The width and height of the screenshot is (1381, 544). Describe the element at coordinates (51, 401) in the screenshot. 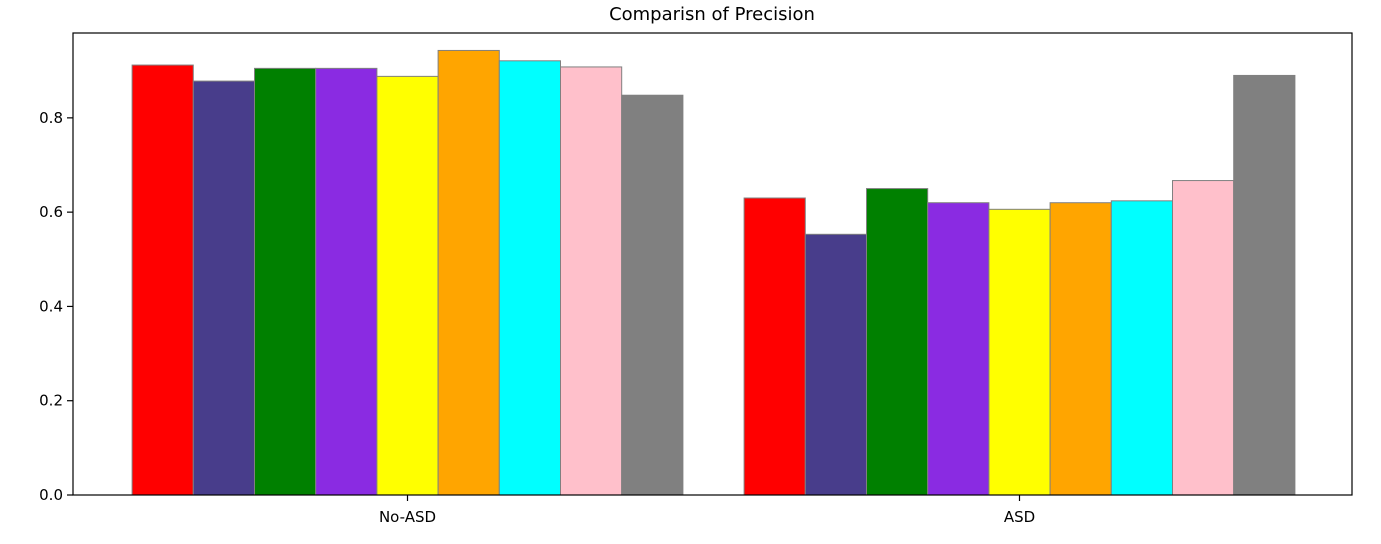

I see `y-tick-label: 0.2` at that location.